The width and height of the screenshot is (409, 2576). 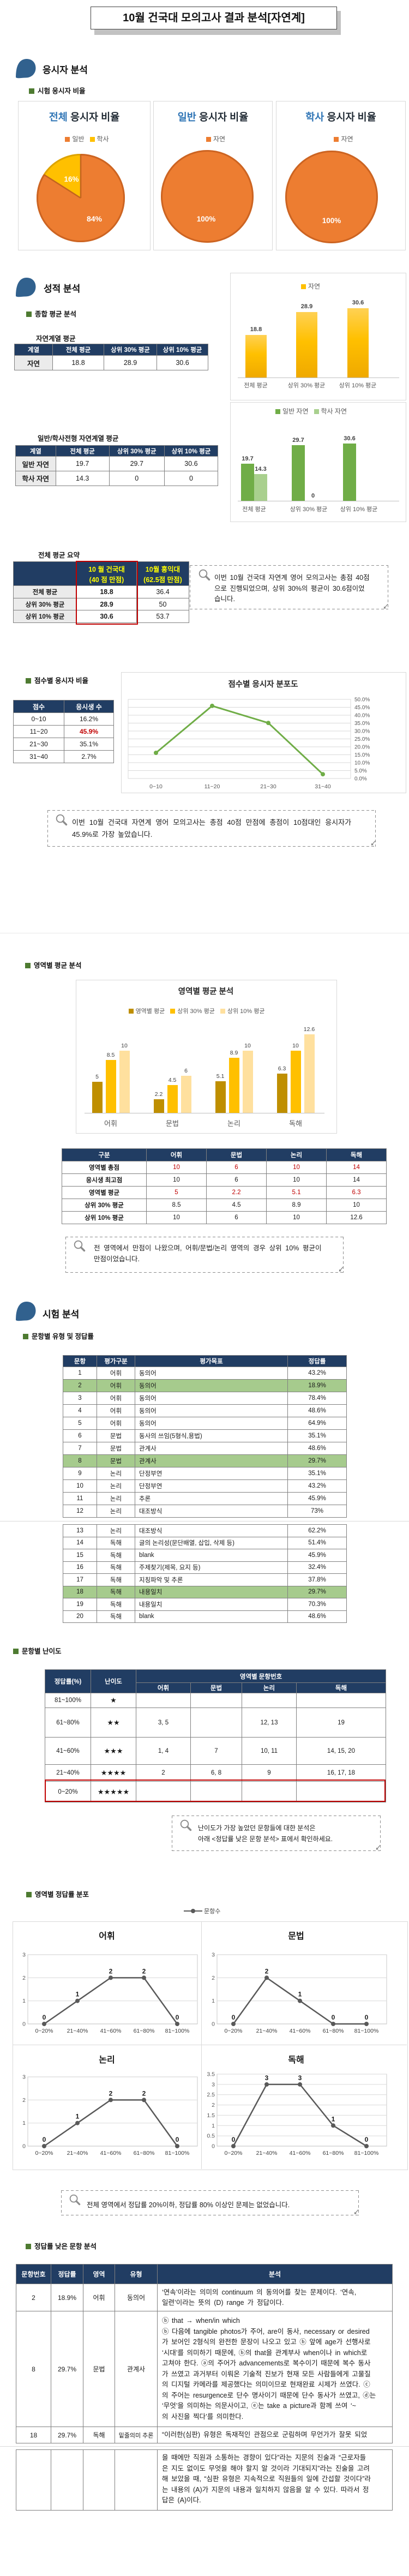 I want to click on svg-text: 84%, so click(x=95, y=219).